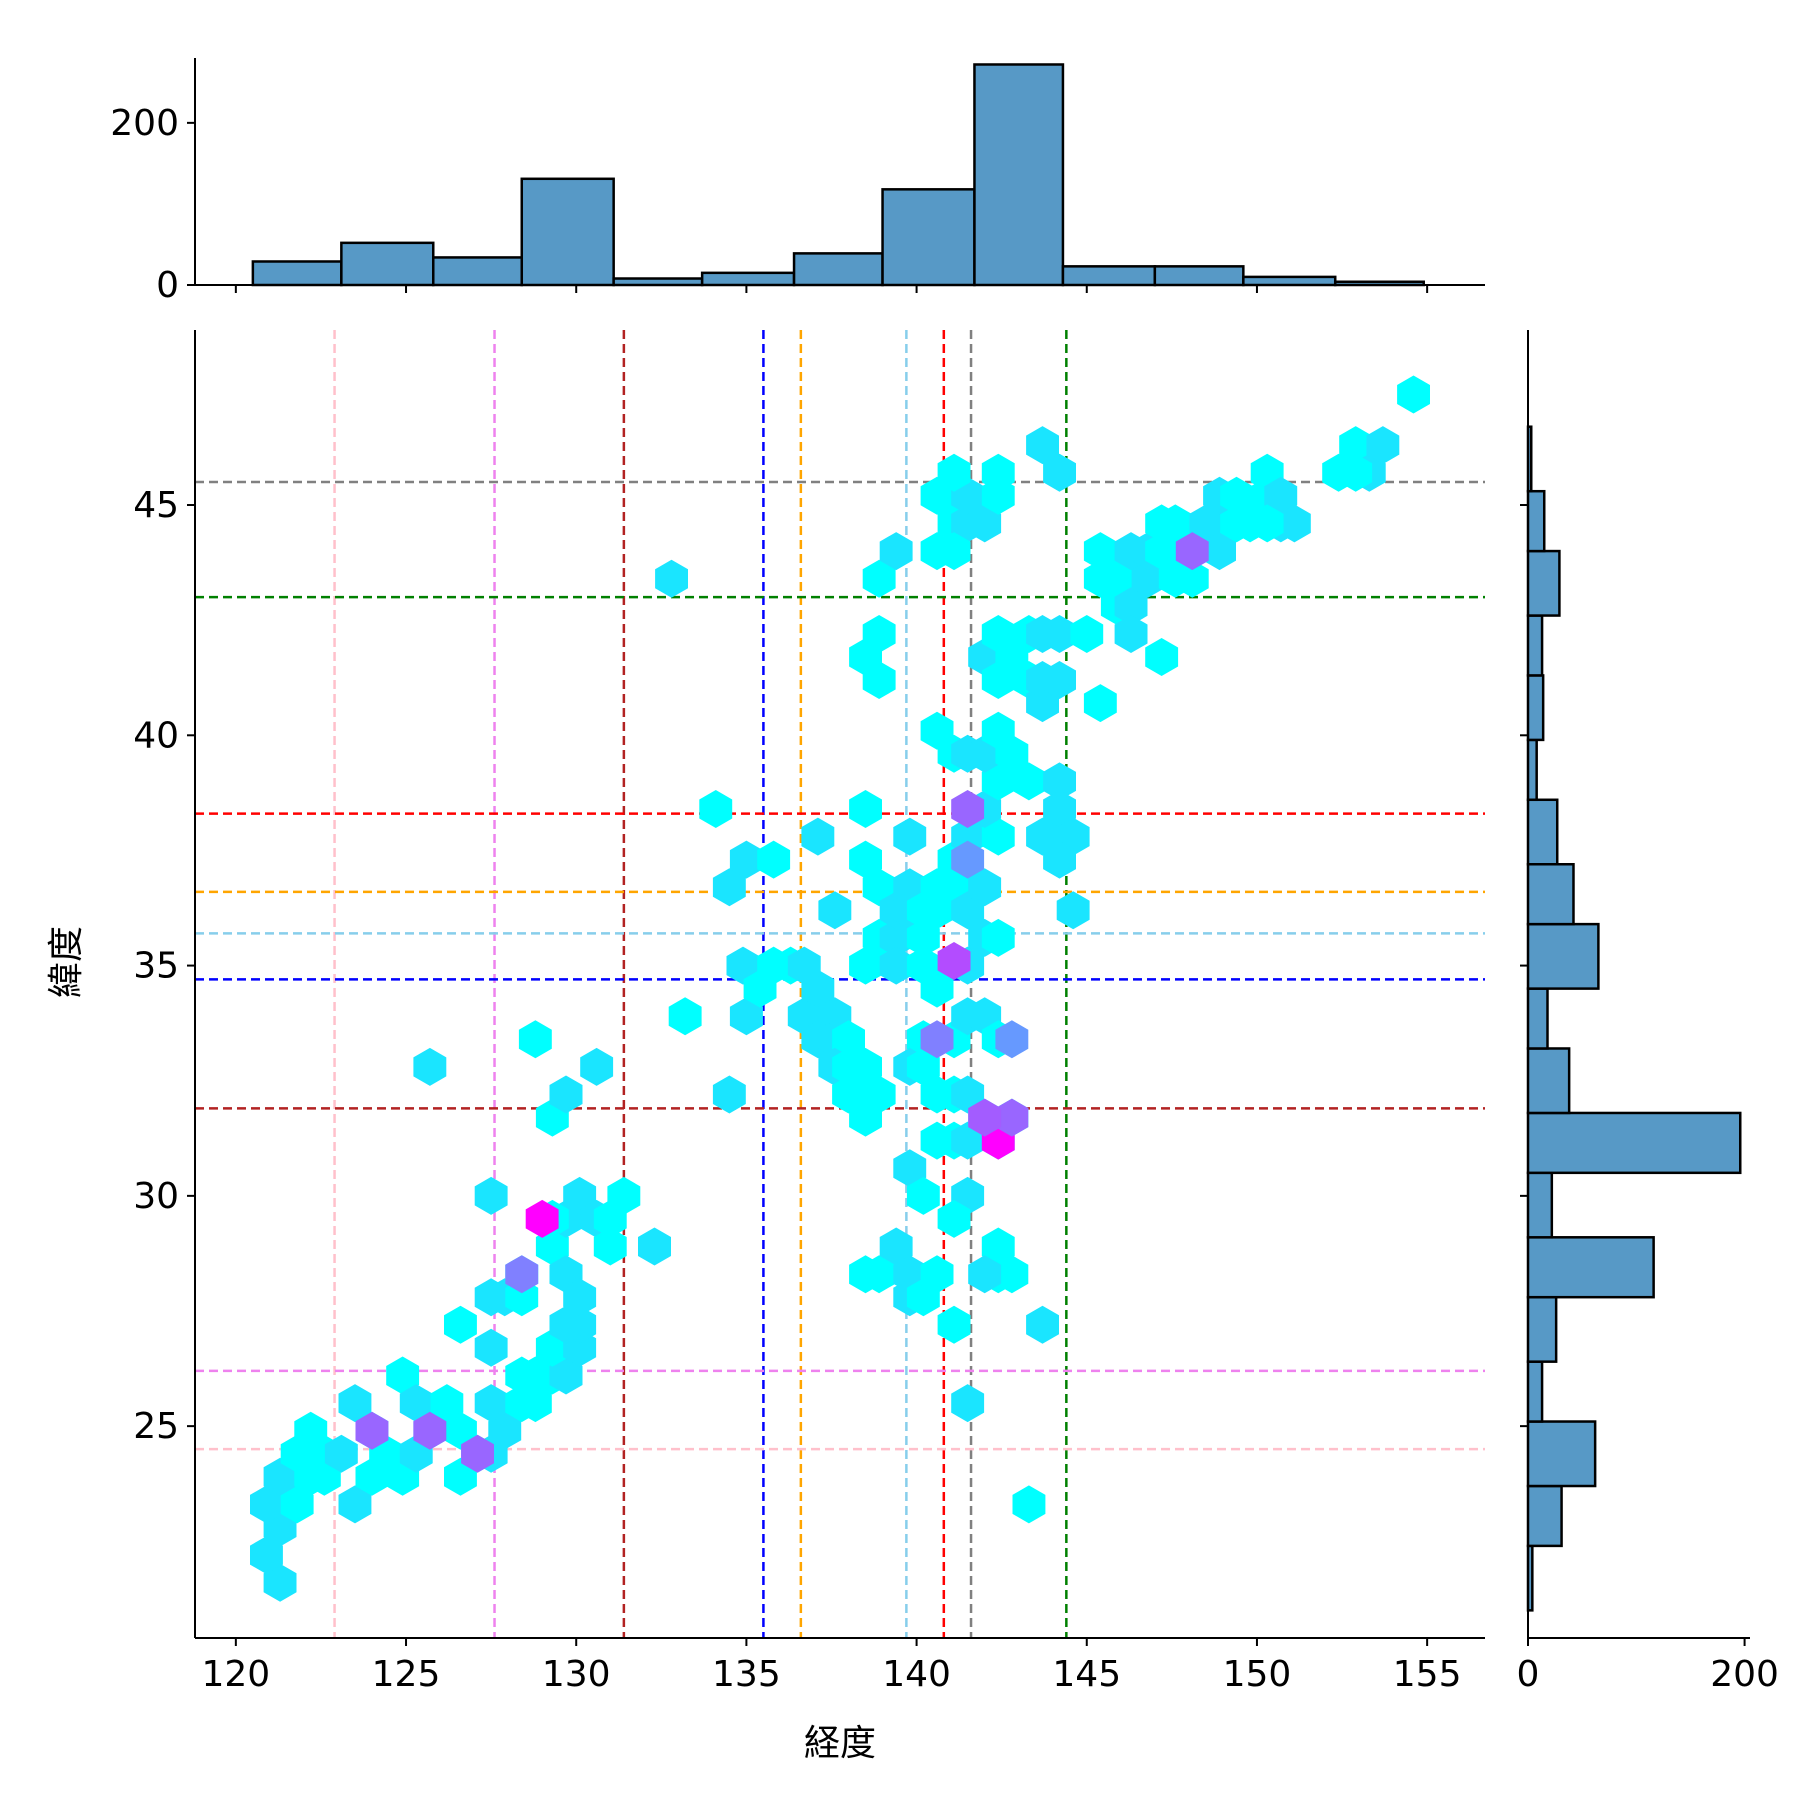  I want to click on right-hist-x-tick-label: 0, so click(1528, 1674).